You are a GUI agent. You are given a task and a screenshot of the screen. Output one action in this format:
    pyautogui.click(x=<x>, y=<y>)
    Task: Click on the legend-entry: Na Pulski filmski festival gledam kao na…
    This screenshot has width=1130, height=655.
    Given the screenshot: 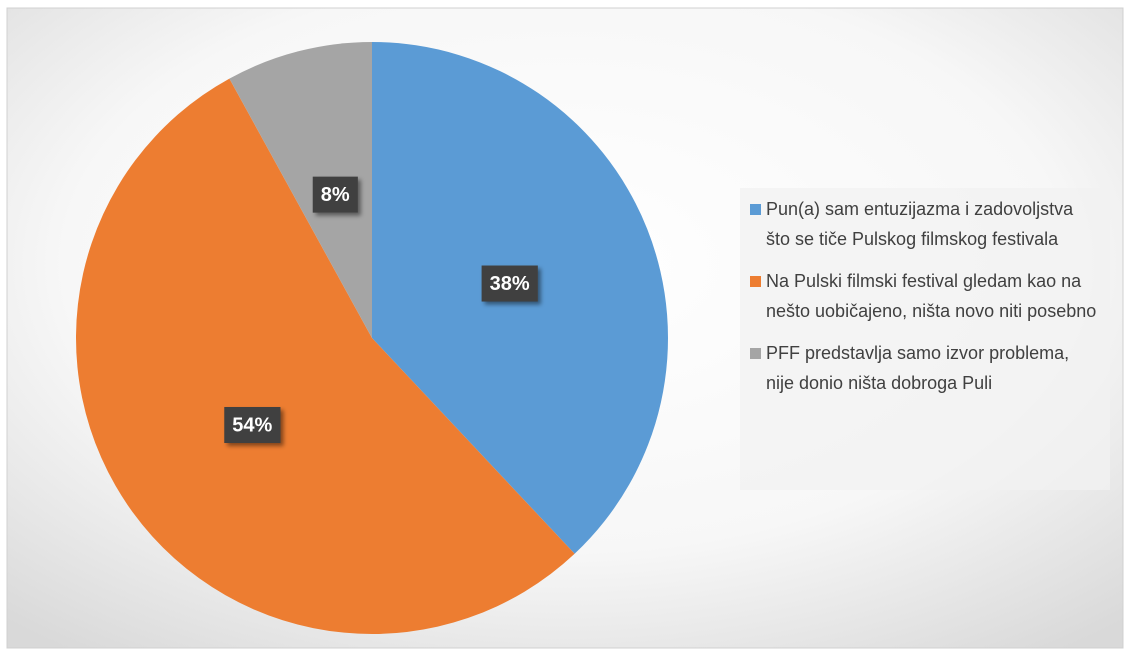 What is the action you would take?
    pyautogui.click(x=925, y=296)
    